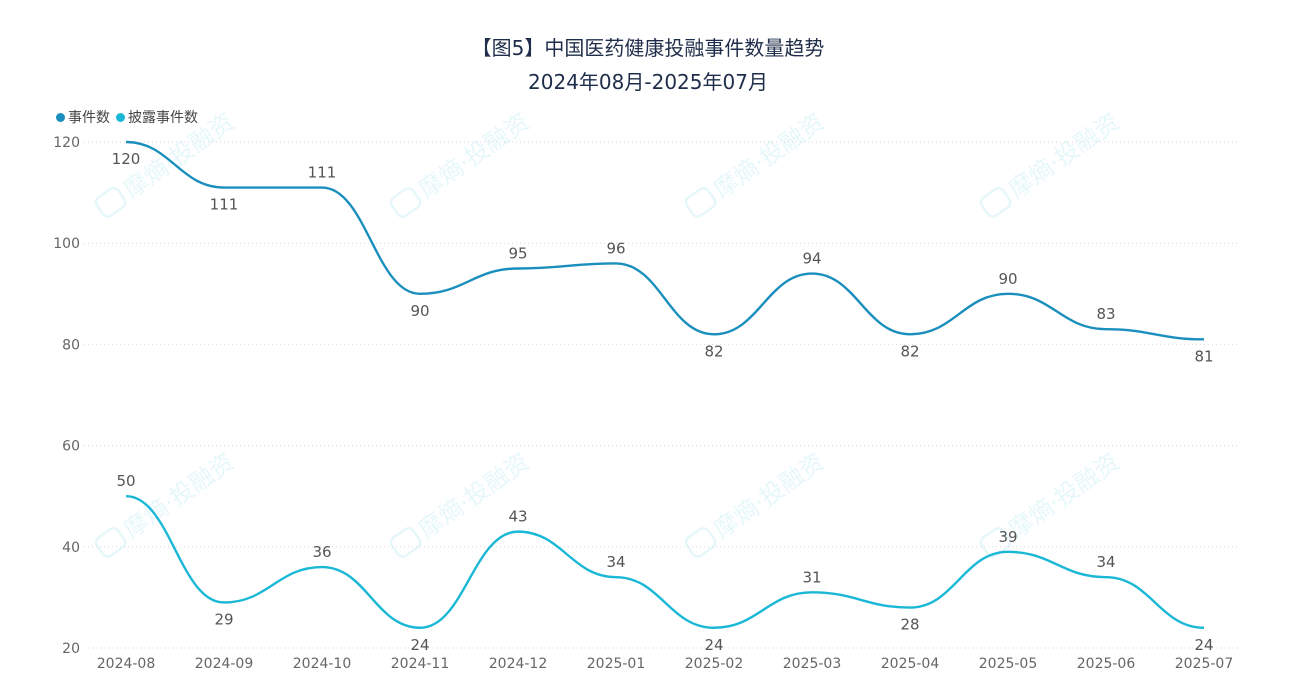 Image resolution: width=1296 pixels, height=699 pixels. I want to click on x-tick-label: 2024-10, so click(322, 664).